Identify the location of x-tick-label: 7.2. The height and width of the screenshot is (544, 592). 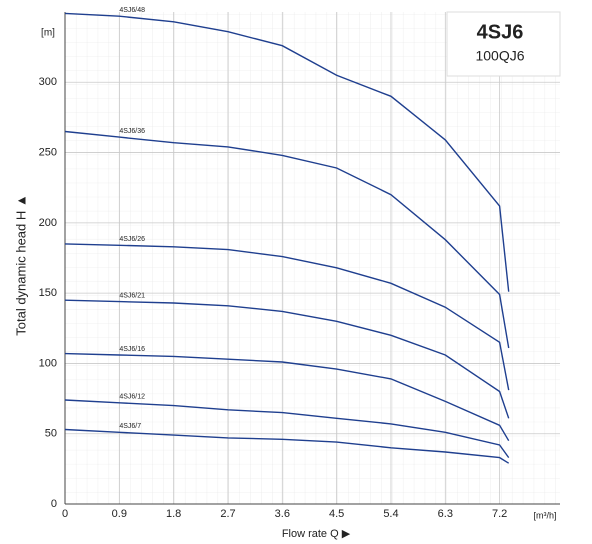
(499, 514).